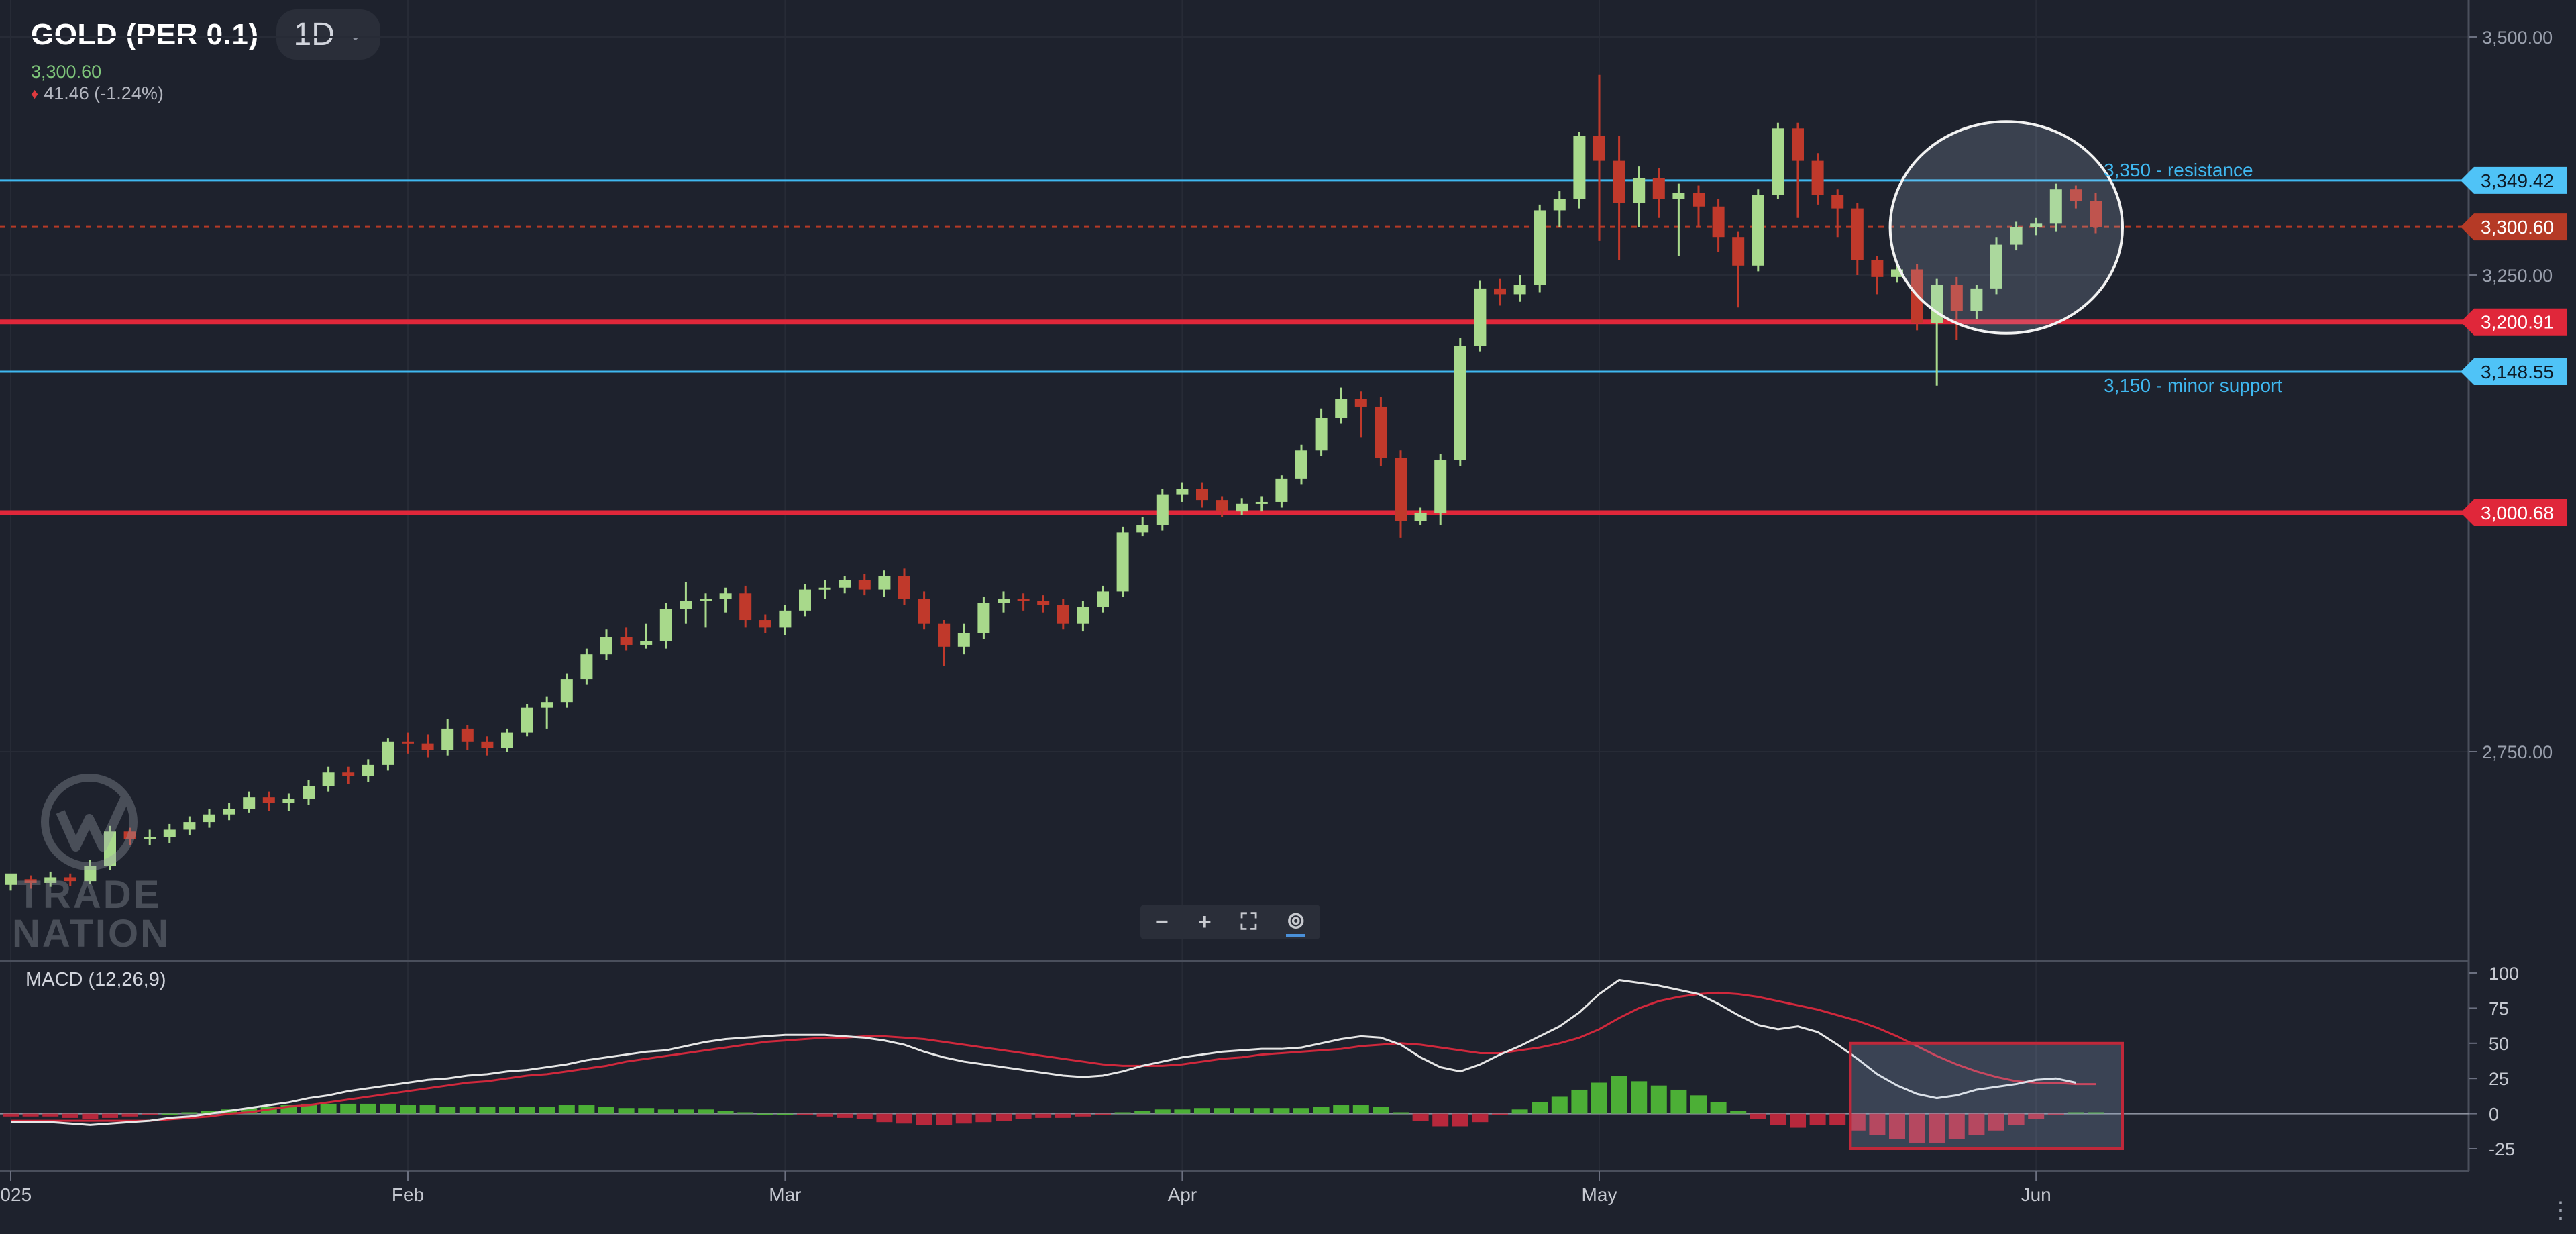  Describe the element at coordinates (104, 93) in the screenshot. I see `price-change-value: 41.46 (-1.24%)` at that location.